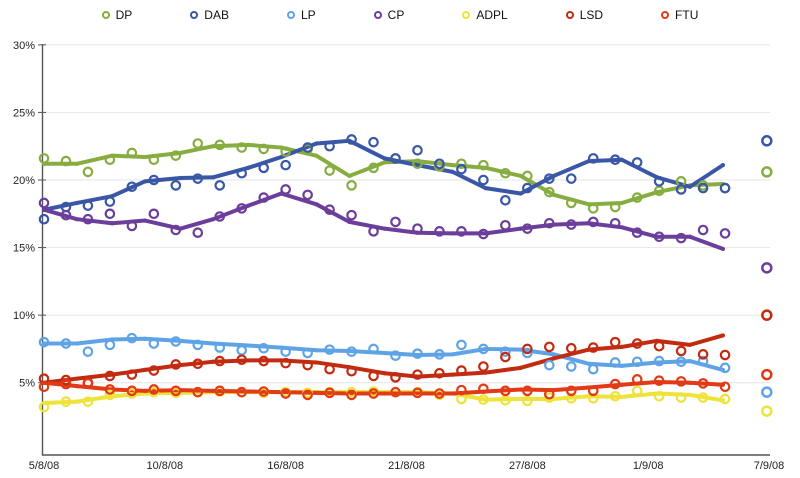 This screenshot has height=478, width=800. Describe the element at coordinates (388, 15) in the screenshot. I see `legend-item-CP: CP` at that location.